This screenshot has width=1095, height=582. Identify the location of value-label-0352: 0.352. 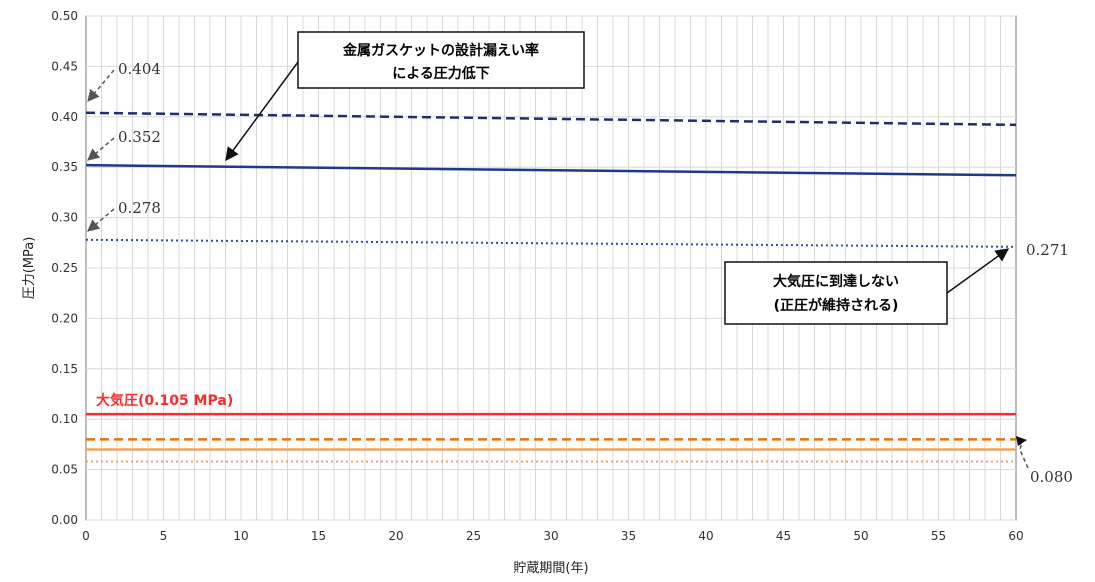
(139, 137).